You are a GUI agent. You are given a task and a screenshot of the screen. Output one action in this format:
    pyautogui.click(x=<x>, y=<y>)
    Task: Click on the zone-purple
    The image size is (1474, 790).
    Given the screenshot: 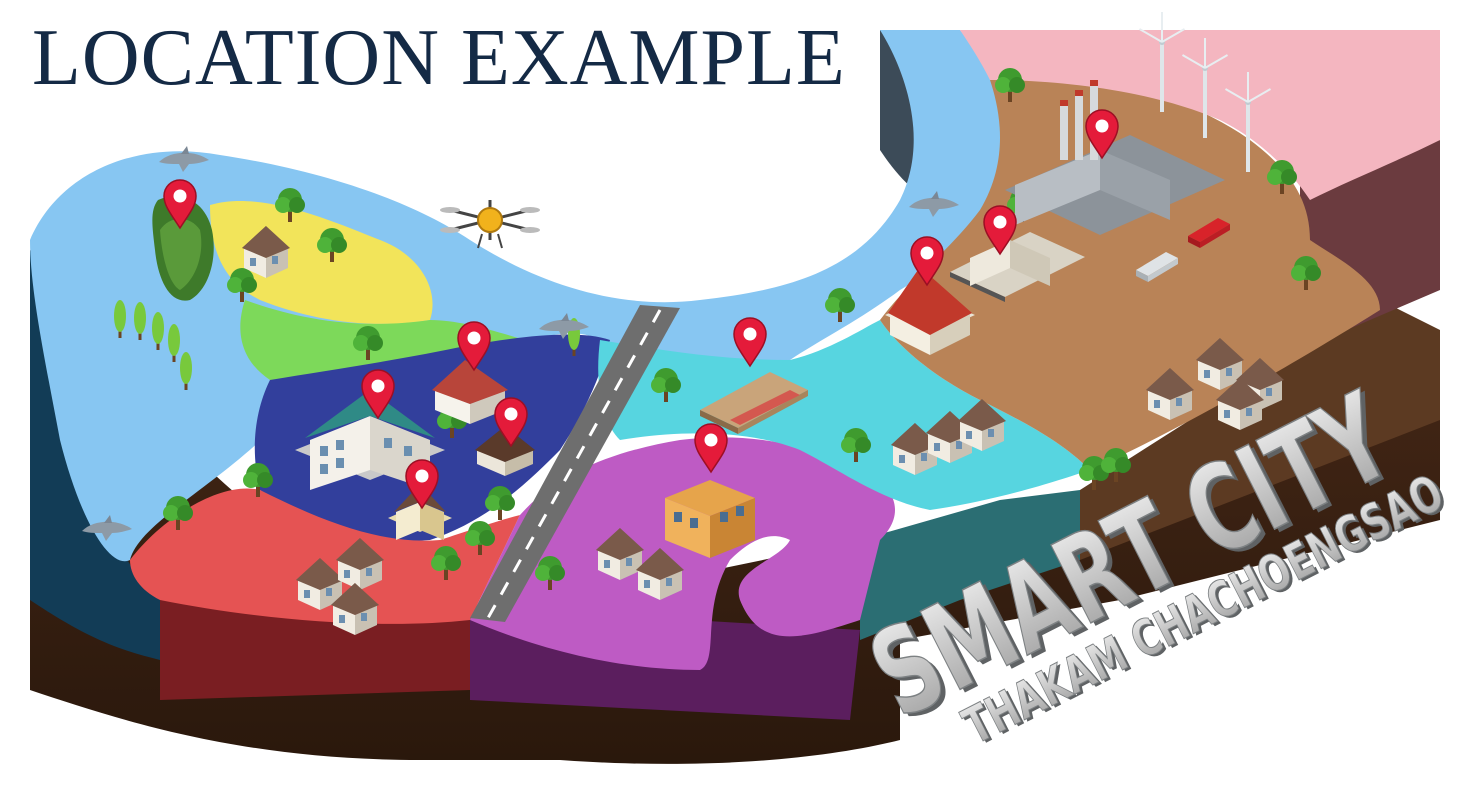 What is the action you would take?
    pyautogui.click(x=682, y=553)
    